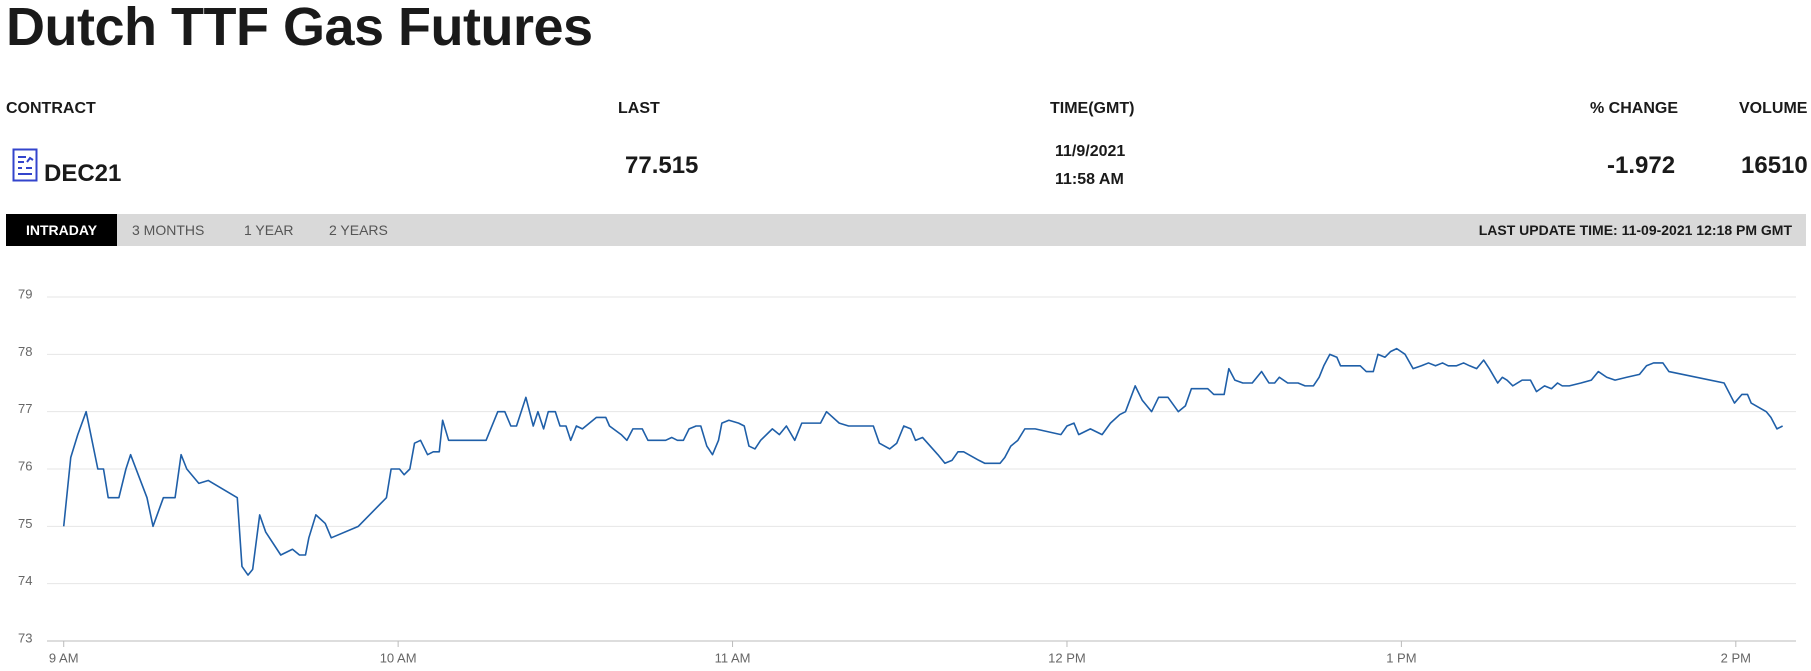 The height and width of the screenshot is (671, 1811). I want to click on volume: 16510, so click(1774, 165).